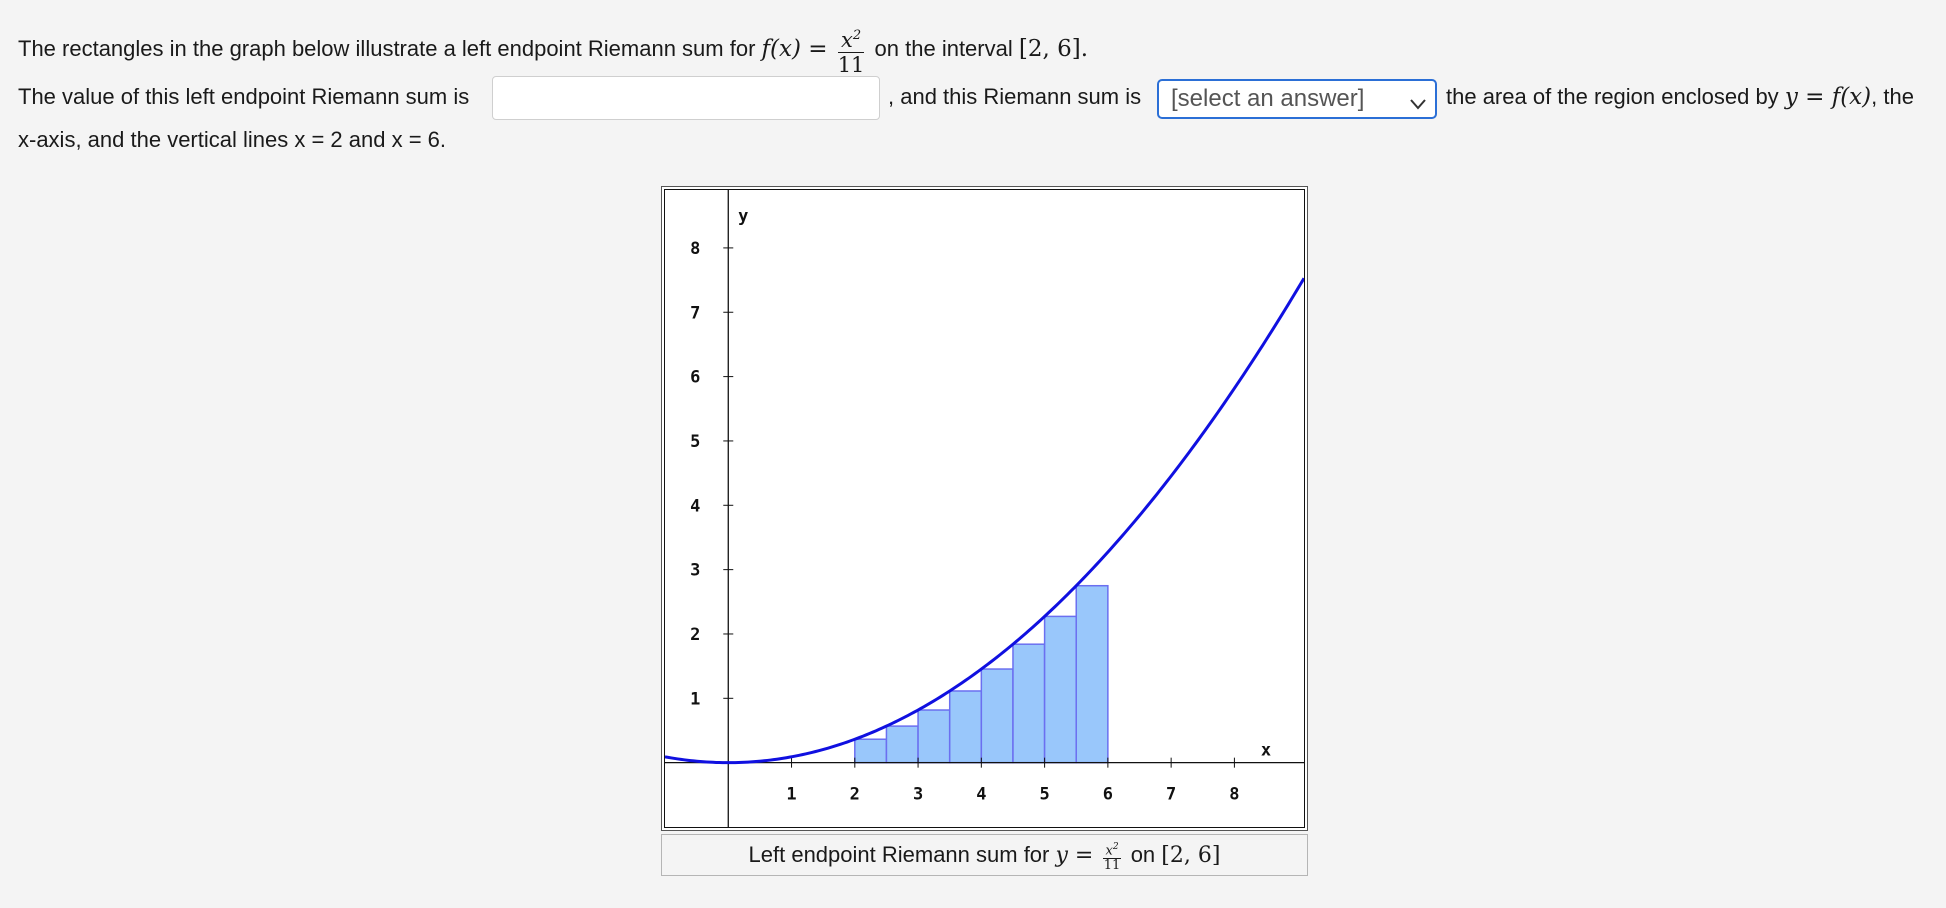 The height and width of the screenshot is (908, 1946). What do you see at coordinates (1828, 97) in the screenshot?
I see `region-expr: y = f(x)` at bounding box center [1828, 97].